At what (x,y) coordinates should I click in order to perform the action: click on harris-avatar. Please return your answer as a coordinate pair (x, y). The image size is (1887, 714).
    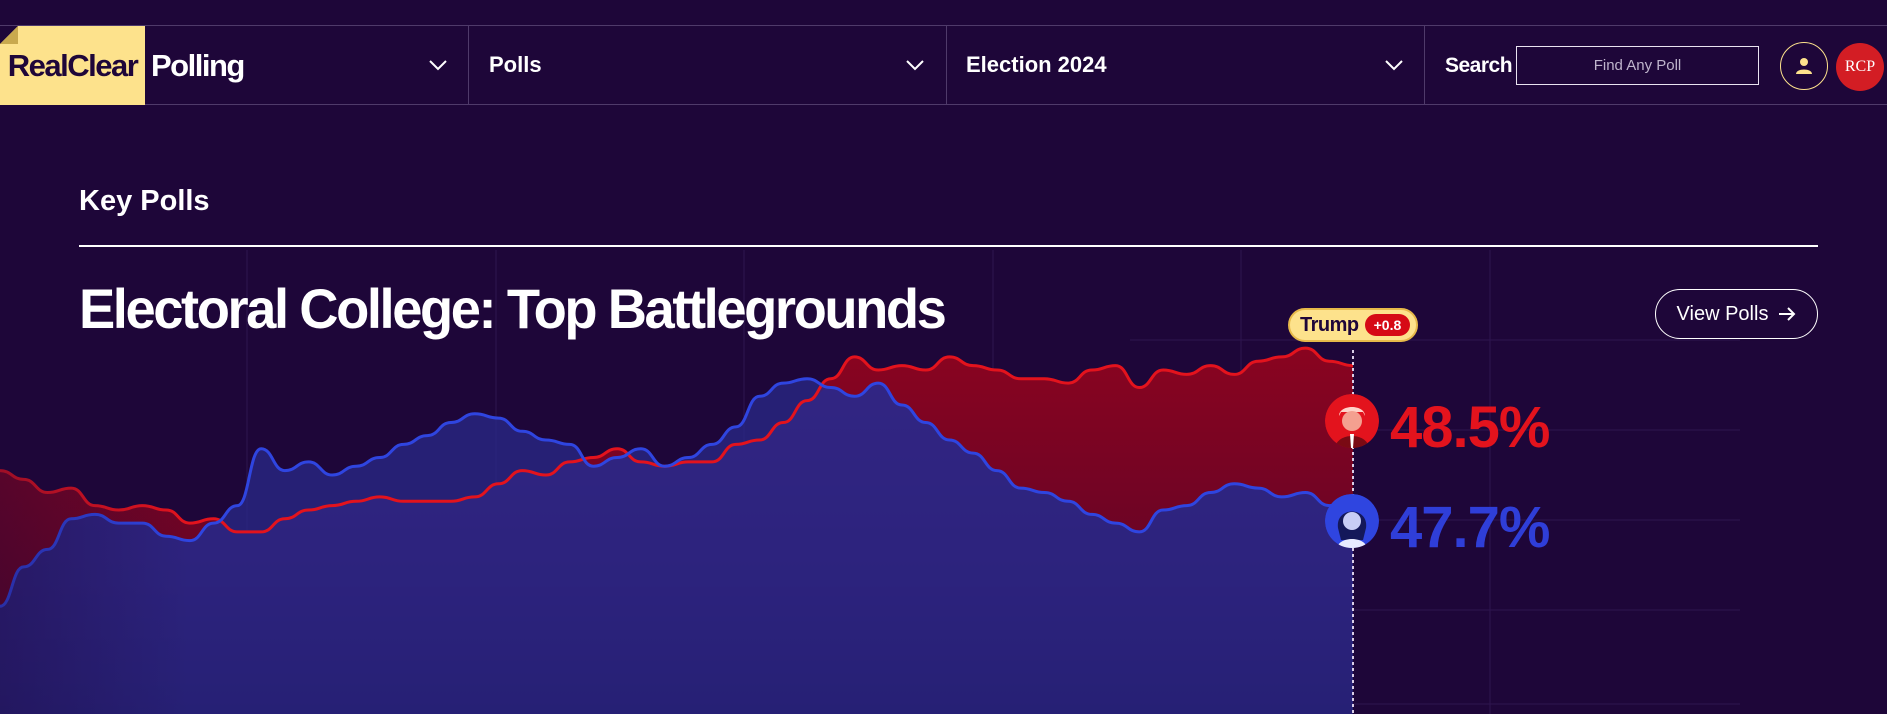
    Looking at the image, I should click on (1352, 521).